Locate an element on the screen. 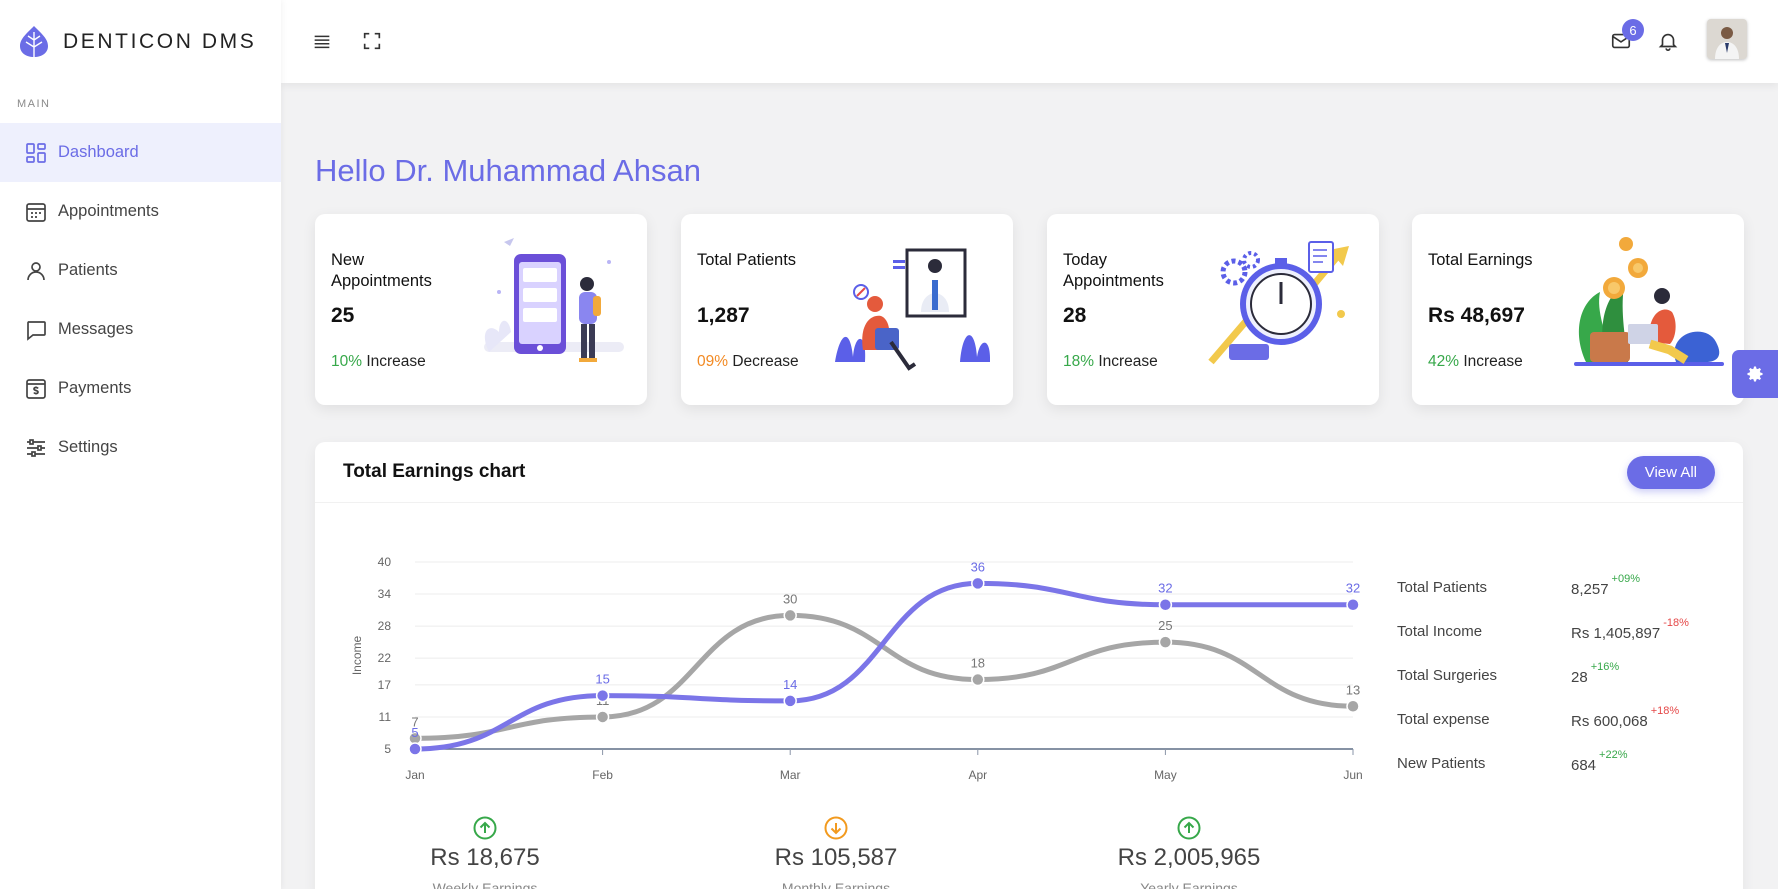 This screenshot has height=889, width=1778. data-label: 30 is located at coordinates (790, 598).